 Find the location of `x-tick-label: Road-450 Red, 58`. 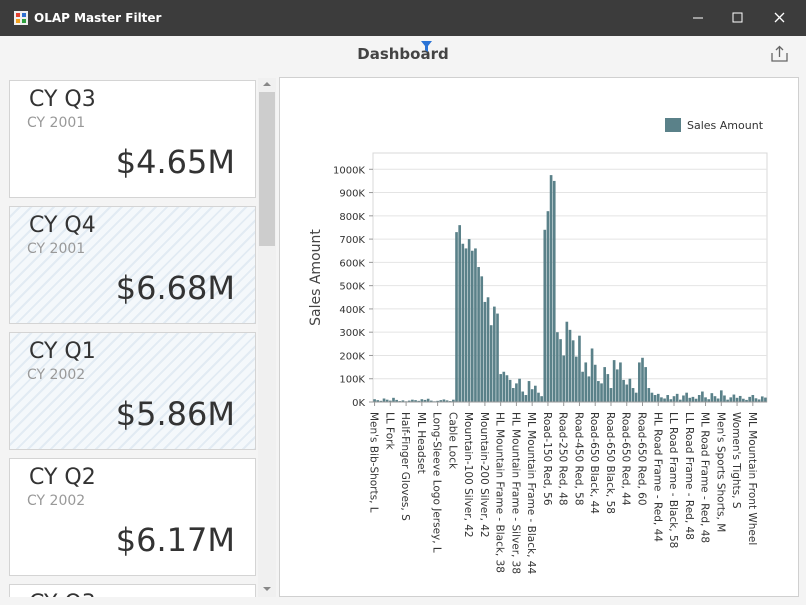

x-tick-label: Road-450 Red, 58 is located at coordinates (578, 459).